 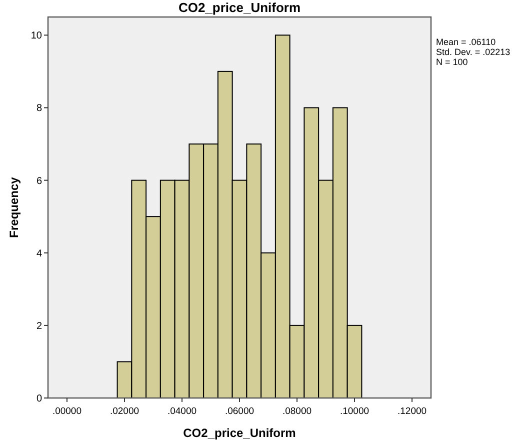 I want to click on x-tick-label: .00000, so click(x=67, y=411).